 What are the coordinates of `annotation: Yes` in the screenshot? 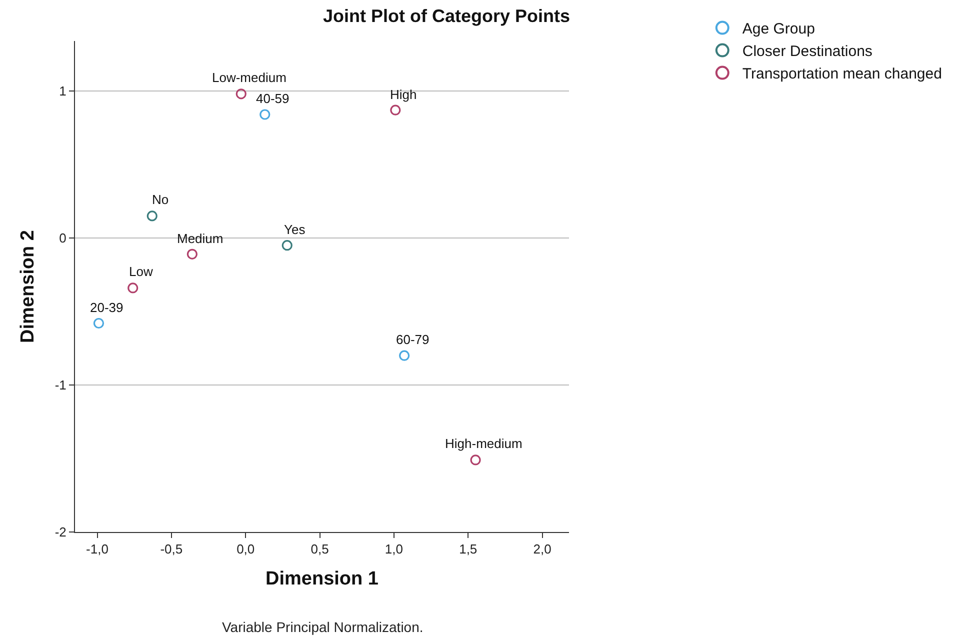 It's located at (295, 229).